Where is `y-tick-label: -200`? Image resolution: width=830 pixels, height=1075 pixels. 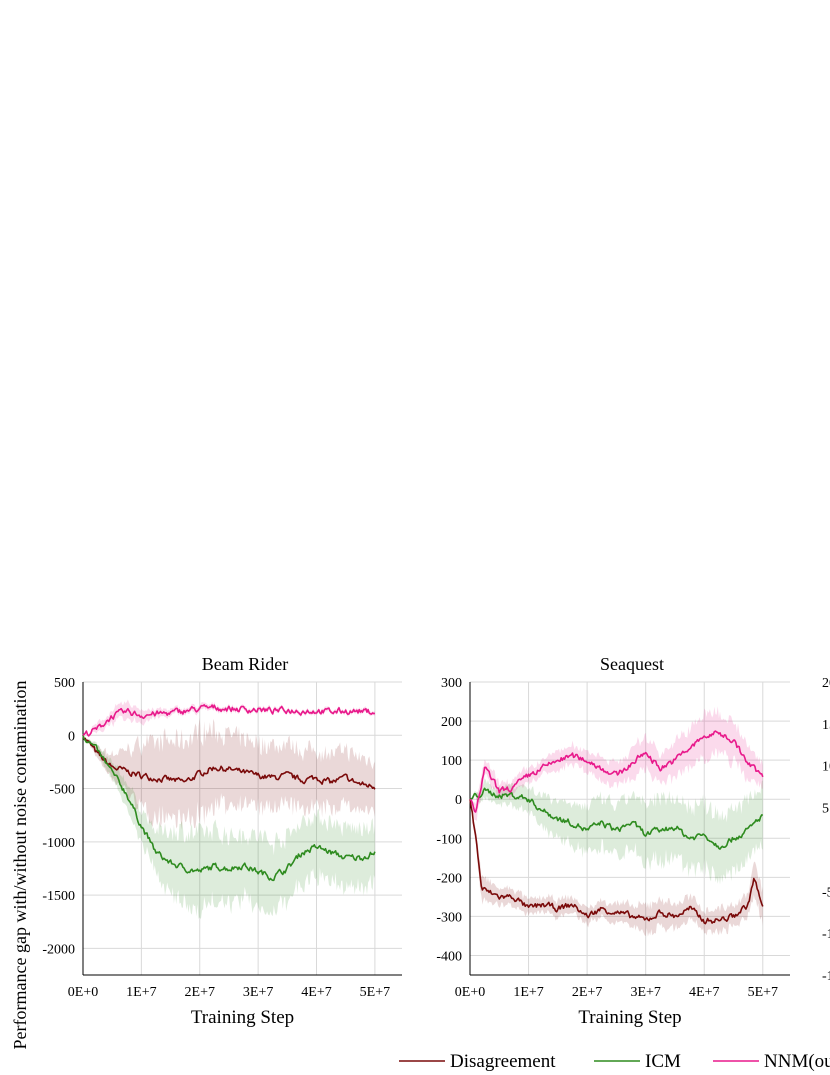 y-tick-label: -200 is located at coordinates (449, 878).